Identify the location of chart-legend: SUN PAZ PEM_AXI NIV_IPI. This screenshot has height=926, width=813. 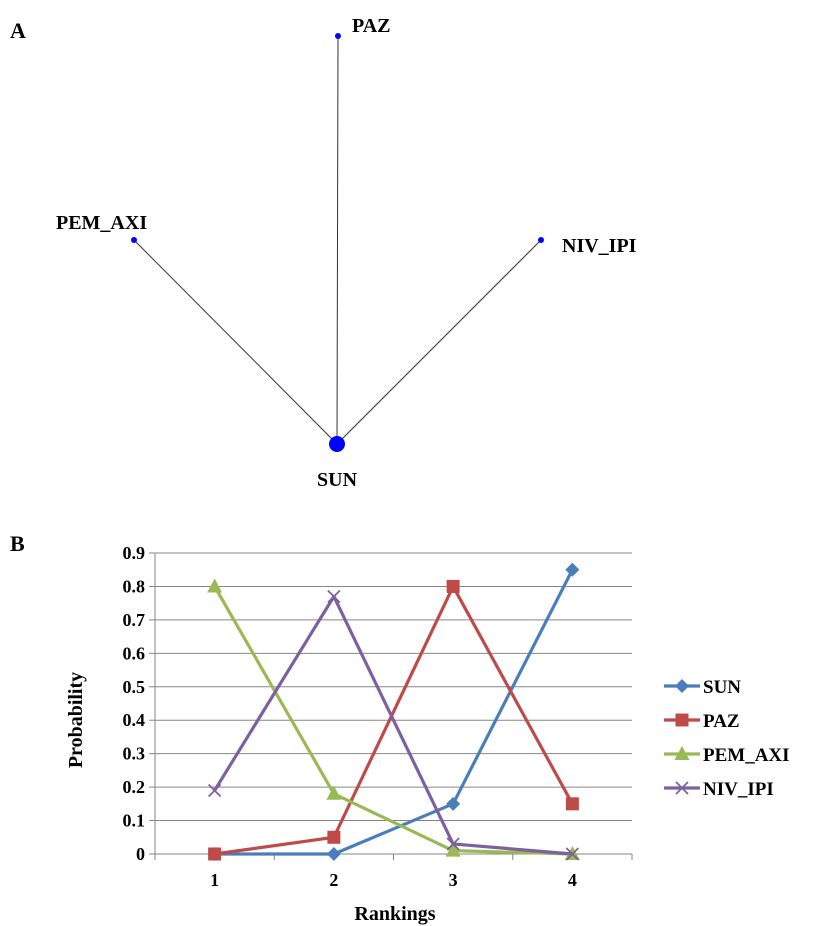
(727, 738).